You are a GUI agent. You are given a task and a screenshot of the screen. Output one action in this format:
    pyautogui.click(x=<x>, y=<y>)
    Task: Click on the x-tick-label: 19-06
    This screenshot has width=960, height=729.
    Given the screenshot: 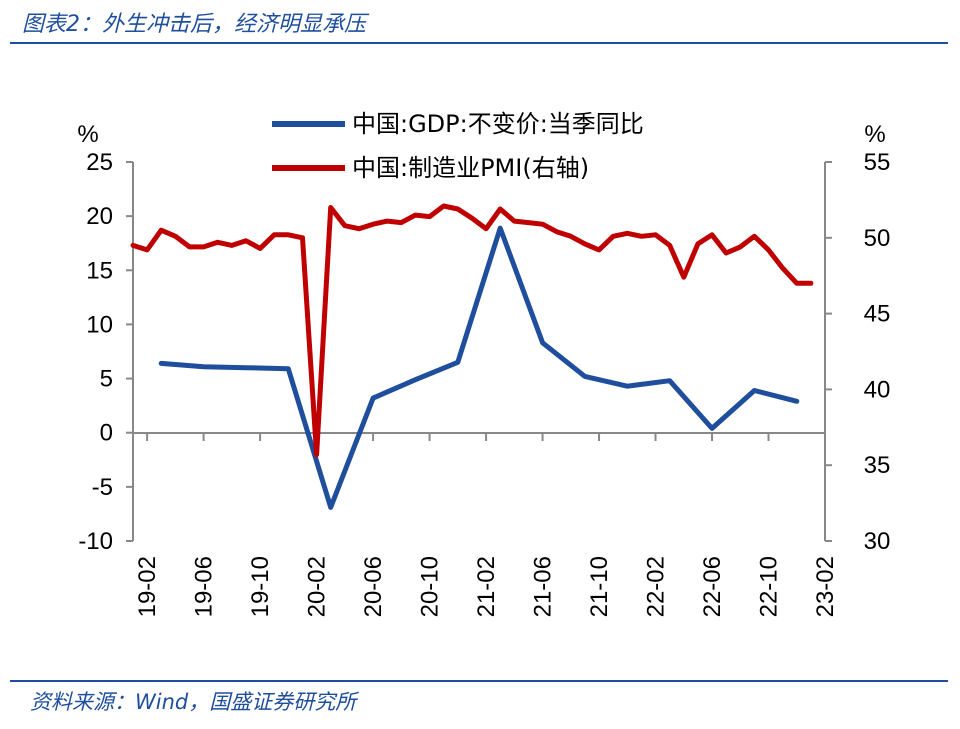 What is the action you would take?
    pyautogui.click(x=204, y=586)
    